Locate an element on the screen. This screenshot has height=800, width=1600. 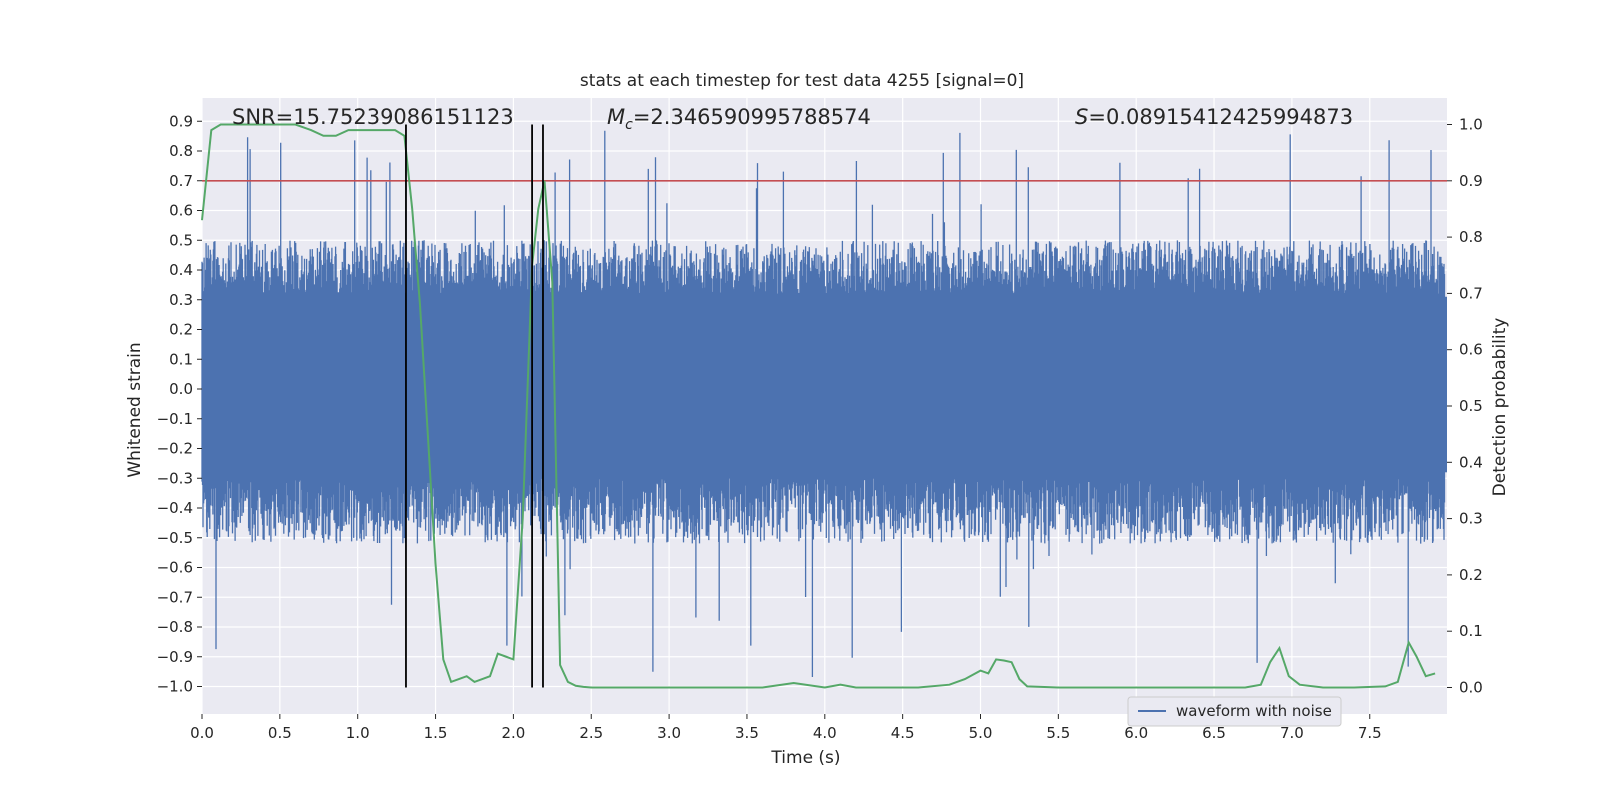
s-annotation: S=0.08915412425994873 is located at coordinates (1214, 117).